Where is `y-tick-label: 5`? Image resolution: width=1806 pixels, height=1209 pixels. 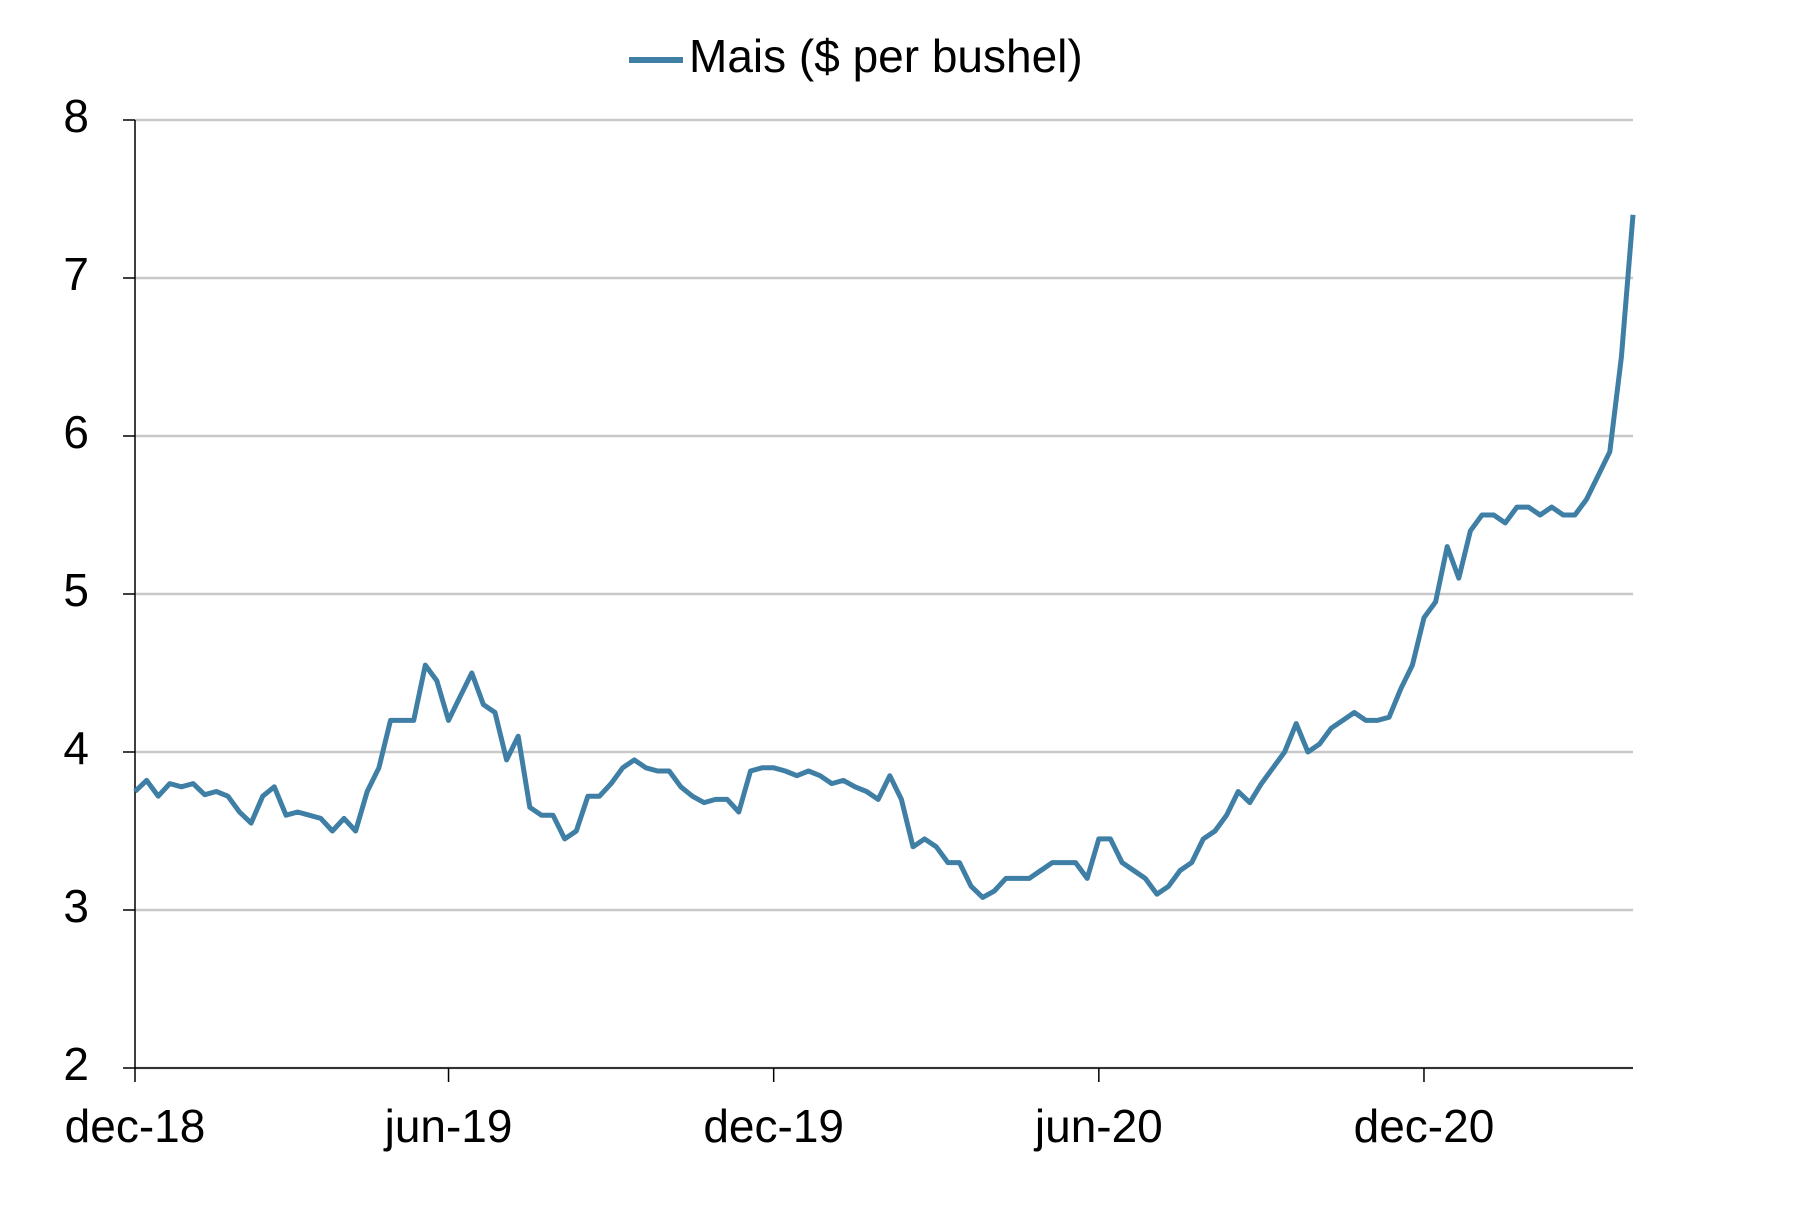
y-tick-label: 5 is located at coordinates (76, 590).